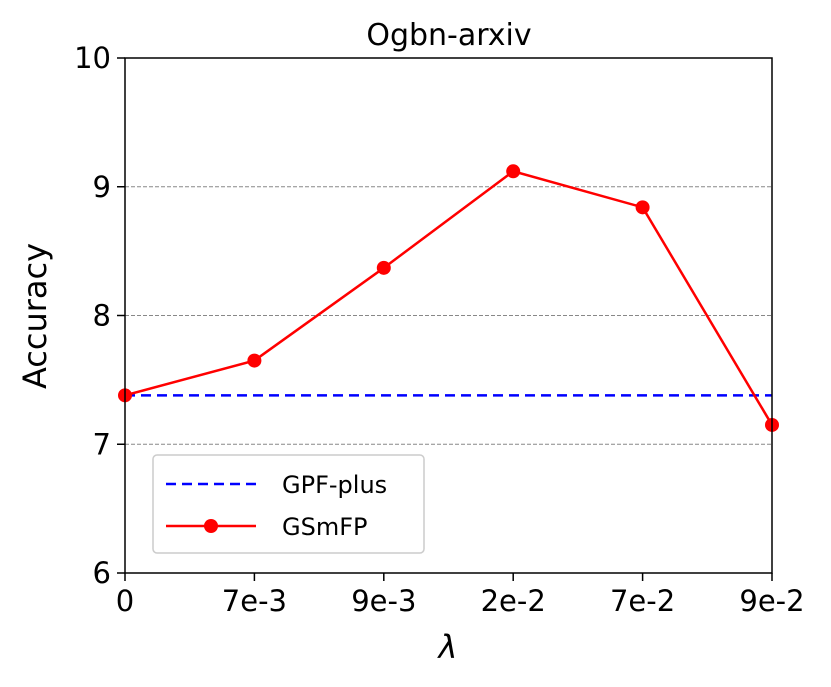 This screenshot has width=831, height=687. What do you see at coordinates (102, 187) in the screenshot?
I see `y-tick-label: 9` at bounding box center [102, 187].